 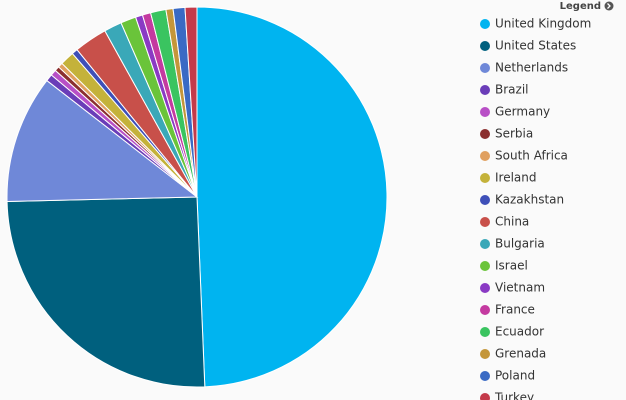 I want to click on legend-label: Israel, so click(x=511, y=266).